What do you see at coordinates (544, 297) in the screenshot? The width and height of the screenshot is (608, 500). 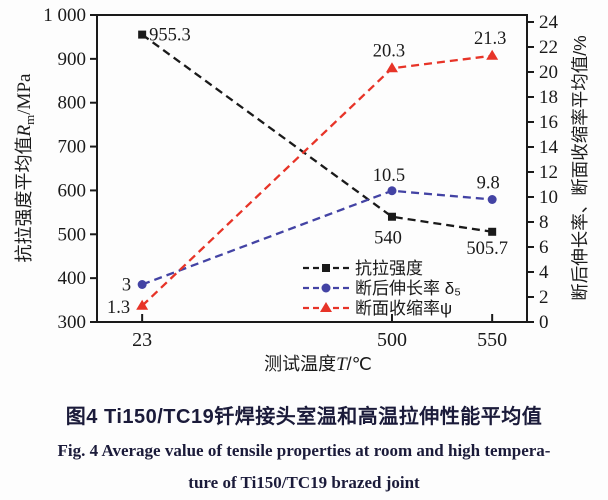 I see `right-tick-label: 2` at bounding box center [544, 297].